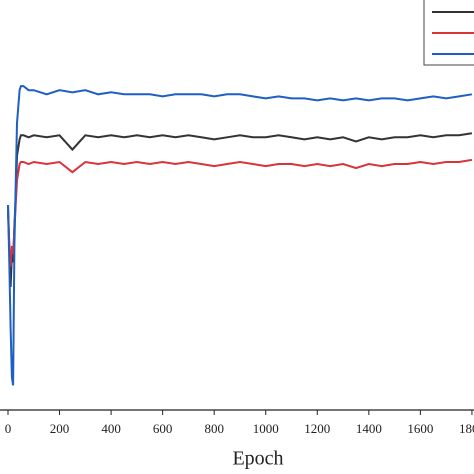 This screenshot has height=474, width=474. I want to click on x-tick-label: 1000, so click(266, 428).